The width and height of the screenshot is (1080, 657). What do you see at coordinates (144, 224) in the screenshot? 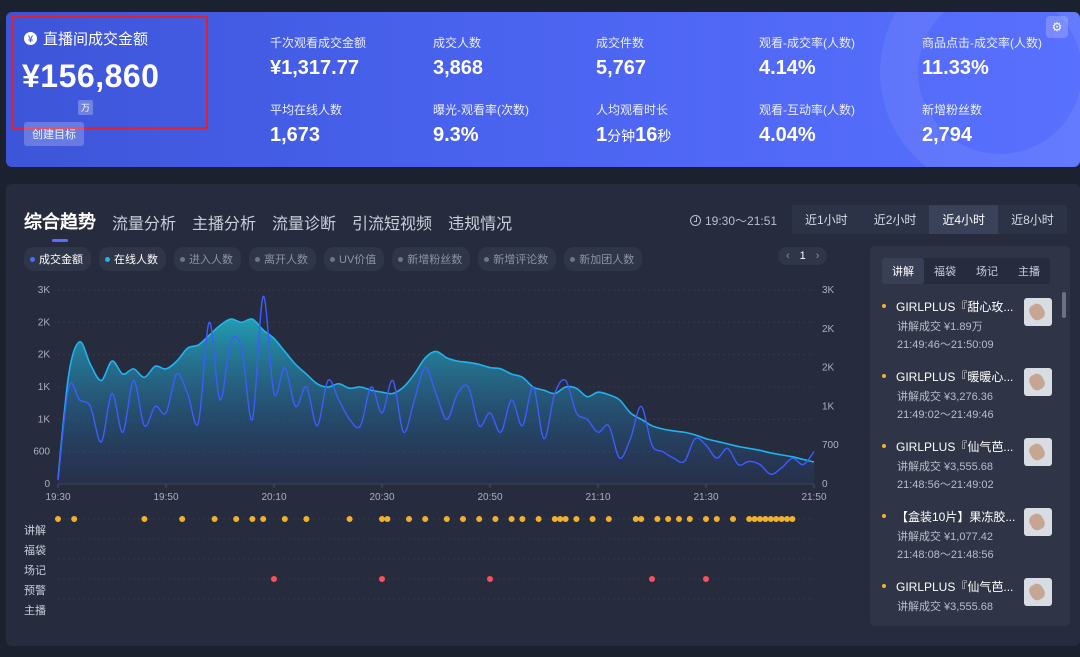
I see `tab-traffic-analysis: 流量分析` at bounding box center [144, 224].